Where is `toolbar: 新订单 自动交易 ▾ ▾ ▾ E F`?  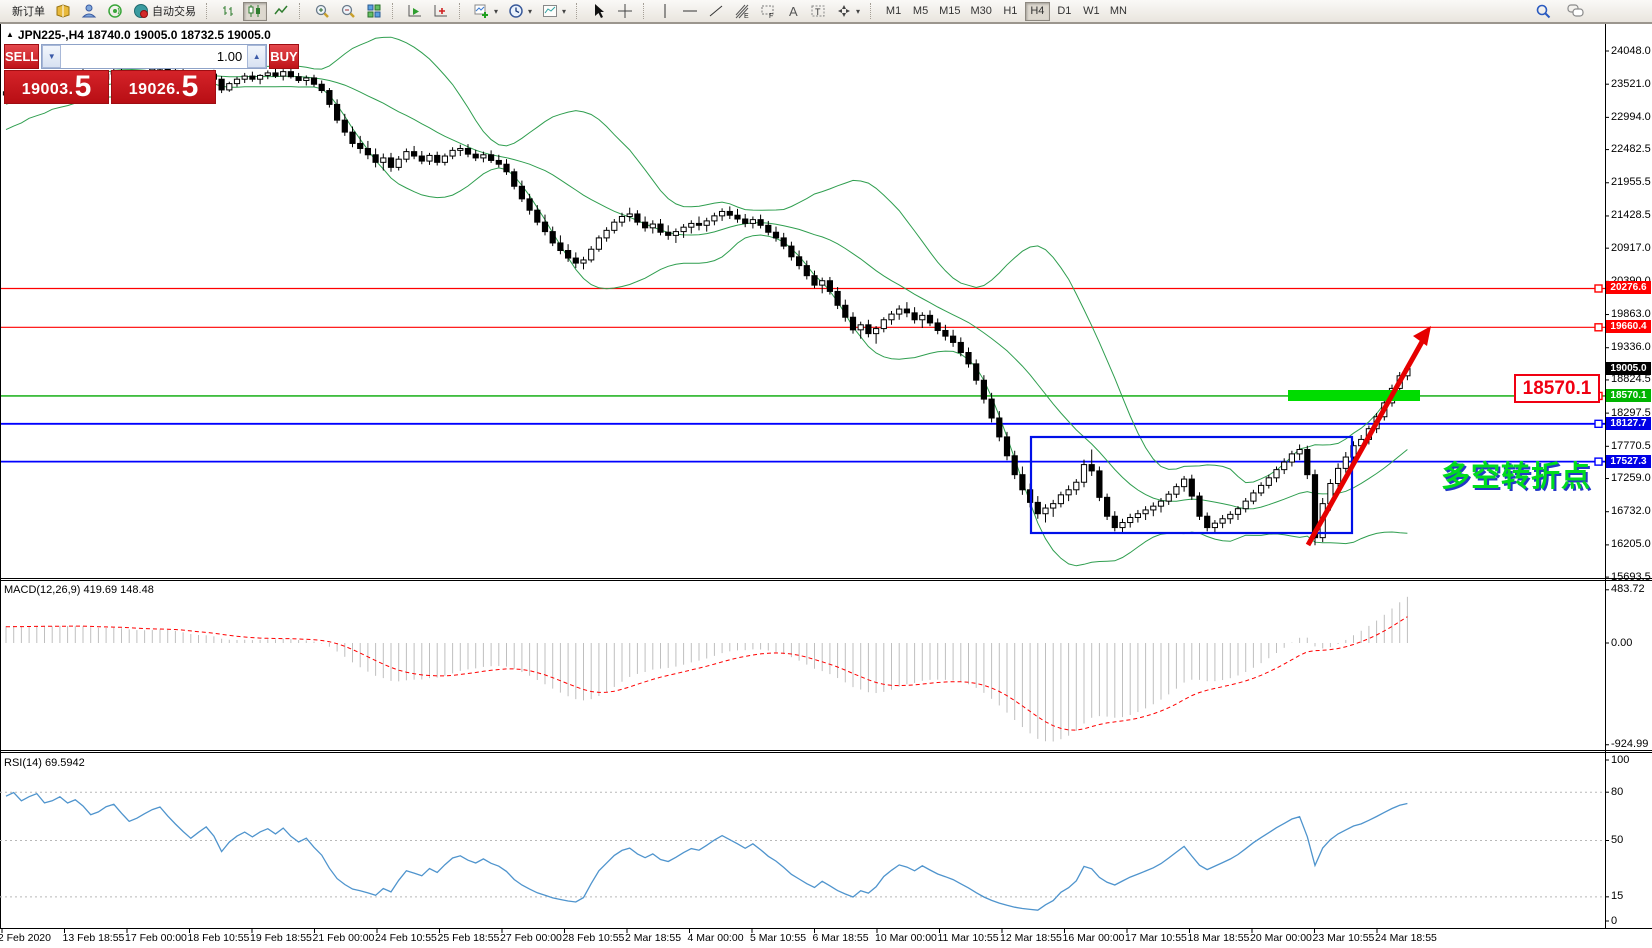
toolbar: 新订单 自动交易 ▾ ▾ ▾ E F is located at coordinates (826, 11).